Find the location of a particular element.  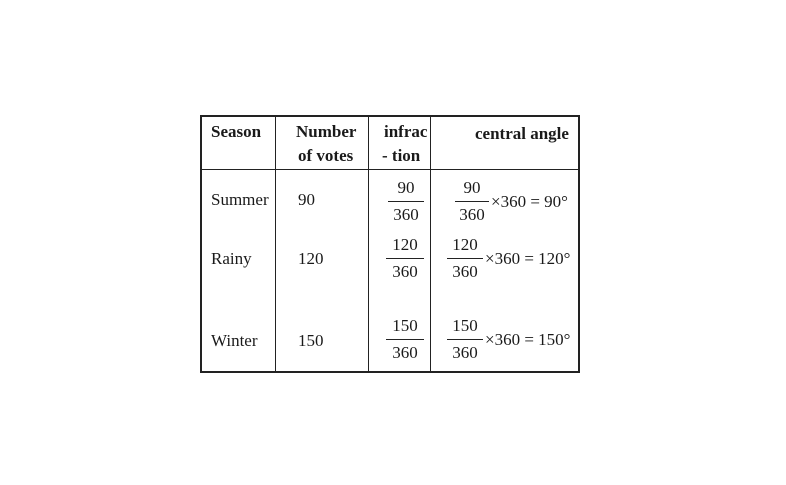

cell-season: Summer is located at coordinates (240, 199).